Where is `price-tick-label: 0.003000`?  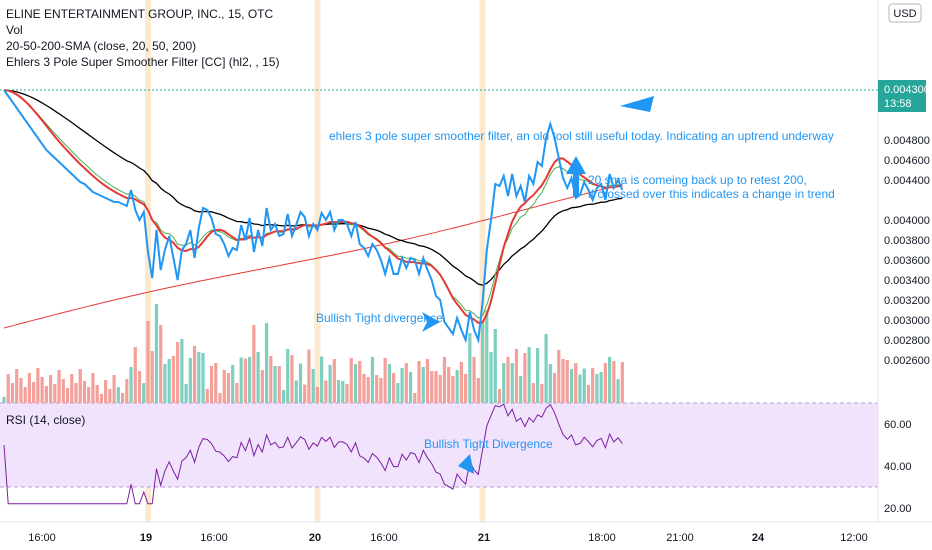
price-tick-label: 0.003000 is located at coordinates (907, 321).